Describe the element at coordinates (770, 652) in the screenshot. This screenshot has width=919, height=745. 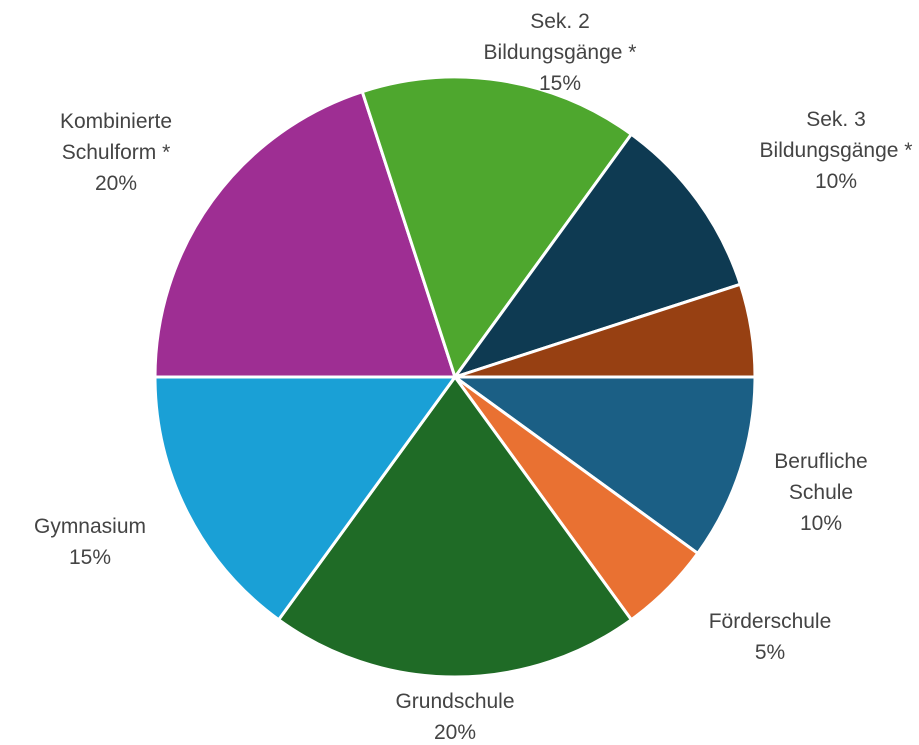
I see `slice-value-label: 5%` at that location.